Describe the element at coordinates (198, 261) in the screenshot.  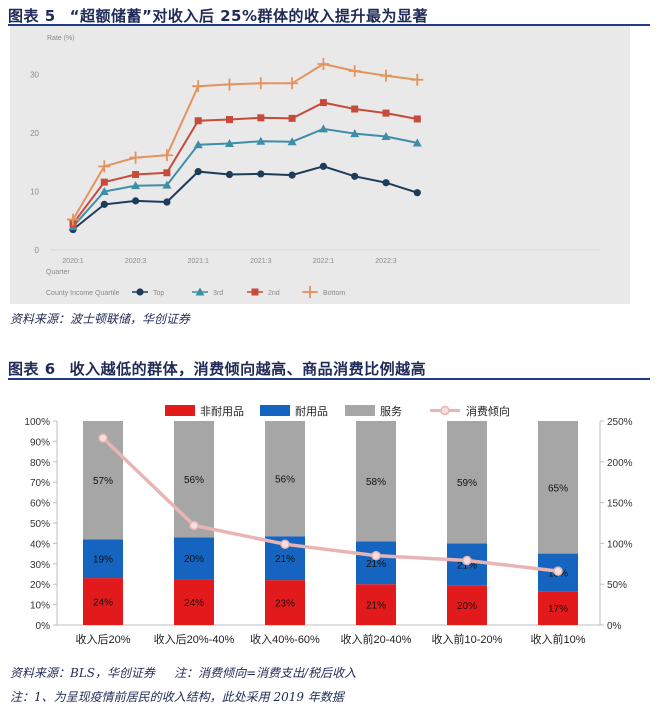
I see `x-tick-label: 2021:1` at that location.